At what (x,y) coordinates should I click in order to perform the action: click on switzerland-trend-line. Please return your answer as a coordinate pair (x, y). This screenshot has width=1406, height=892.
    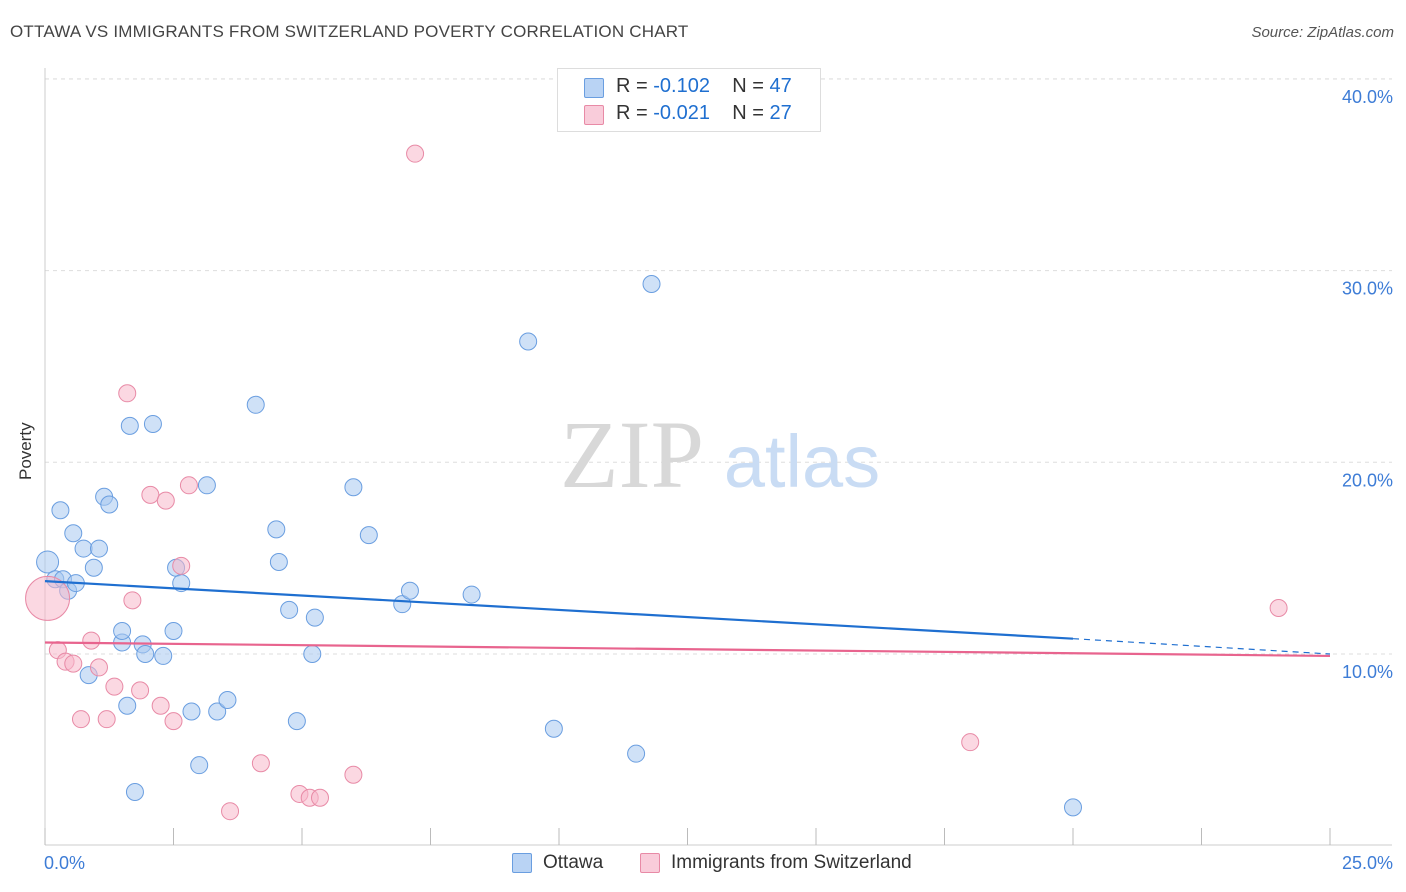
    Looking at the image, I should click on (687, 649).